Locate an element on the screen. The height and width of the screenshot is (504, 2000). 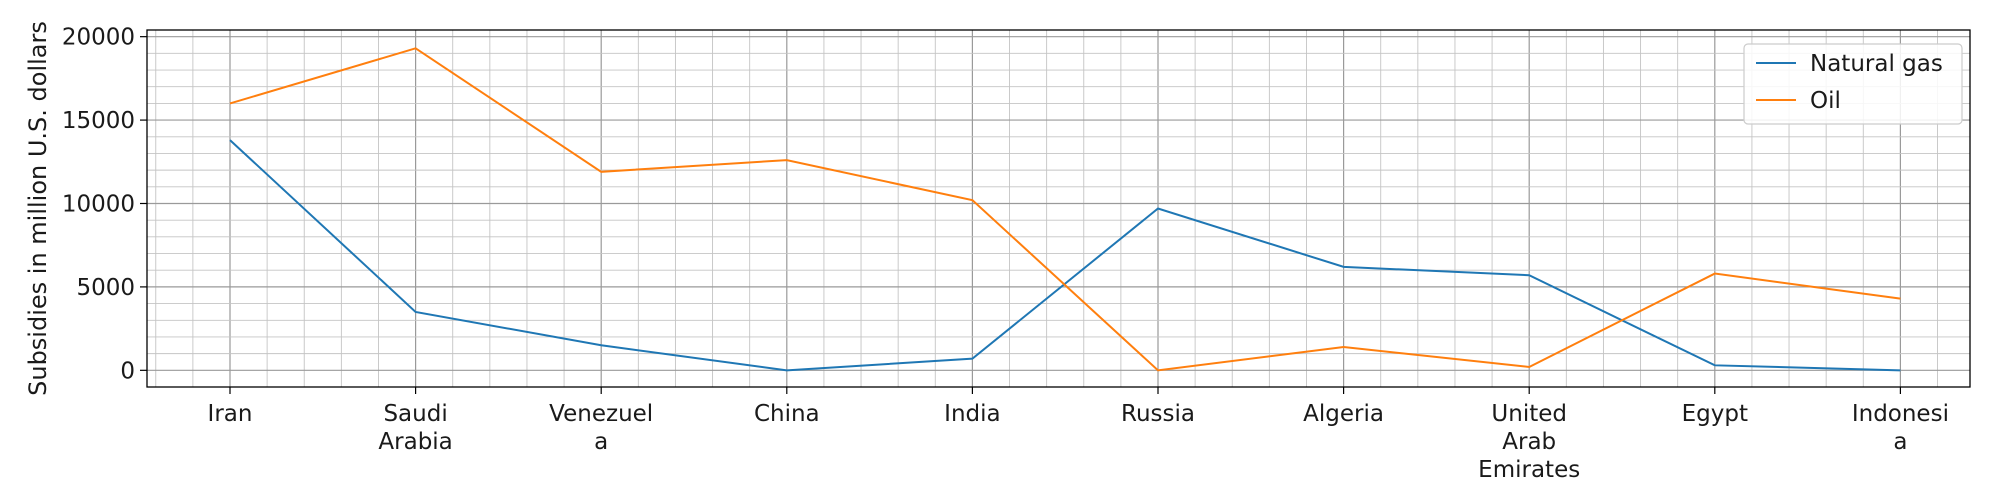
x-tick-label: Saudi Arabia is located at coordinates (415, 428).